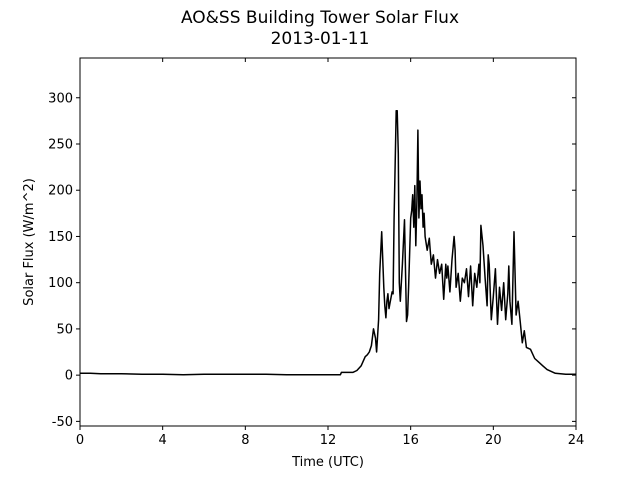  Describe the element at coordinates (60, 98) in the screenshot. I see `y-tick-label: 300` at that location.